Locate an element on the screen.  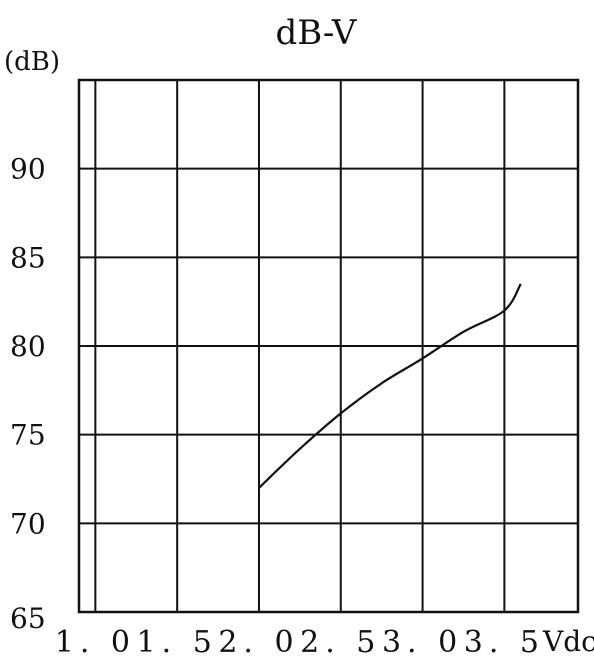
y-tick-label: 65 is located at coordinates (28, 618).